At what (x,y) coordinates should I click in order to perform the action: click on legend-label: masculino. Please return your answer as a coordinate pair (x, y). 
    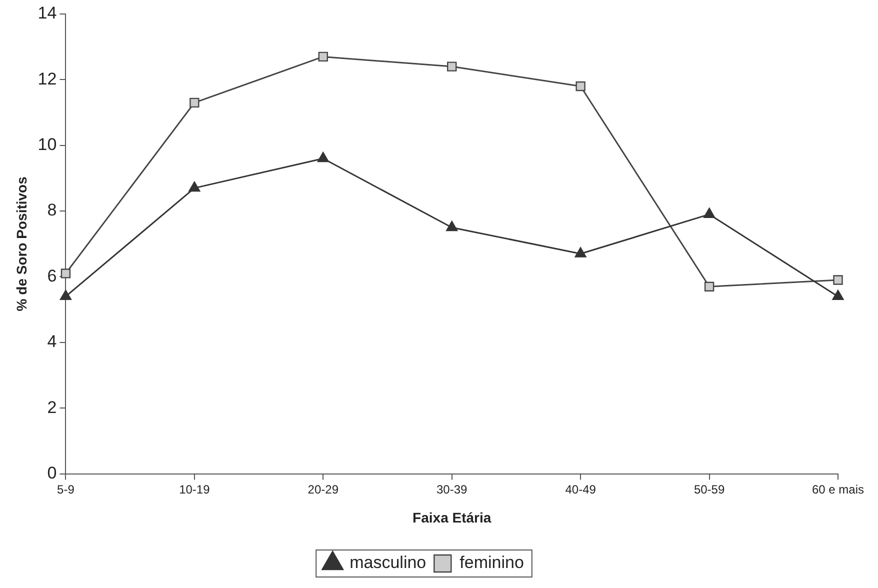
    Looking at the image, I should click on (388, 562).